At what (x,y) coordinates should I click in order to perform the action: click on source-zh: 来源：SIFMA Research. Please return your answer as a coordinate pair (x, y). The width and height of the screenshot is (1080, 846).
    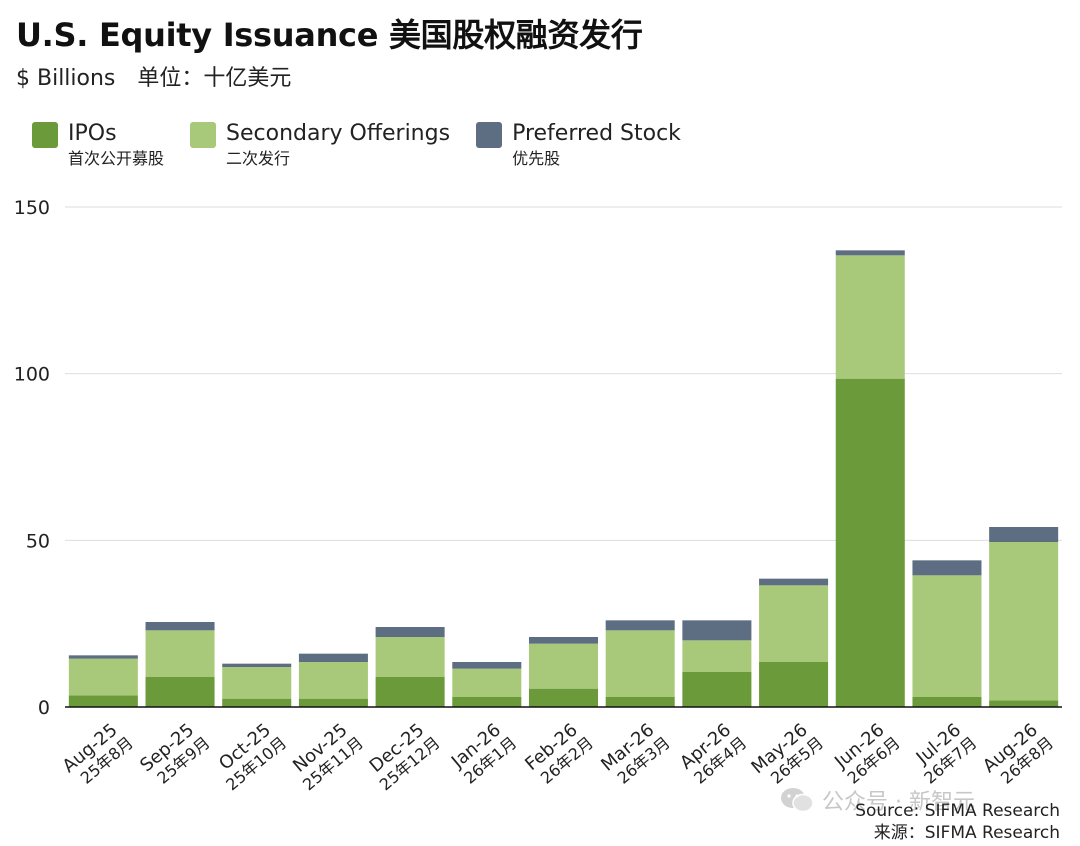
    Looking at the image, I should click on (966, 833).